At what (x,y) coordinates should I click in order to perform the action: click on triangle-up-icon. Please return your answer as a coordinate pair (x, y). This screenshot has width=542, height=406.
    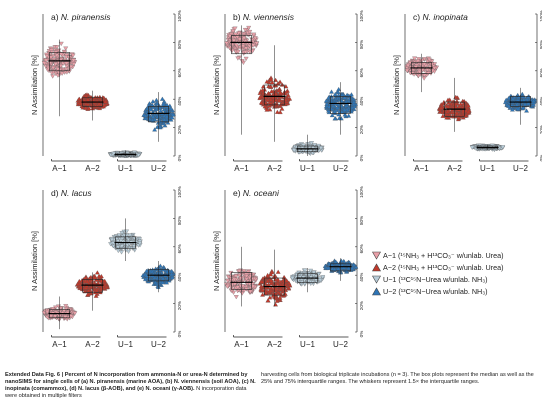
    Looking at the image, I should click on (376, 267).